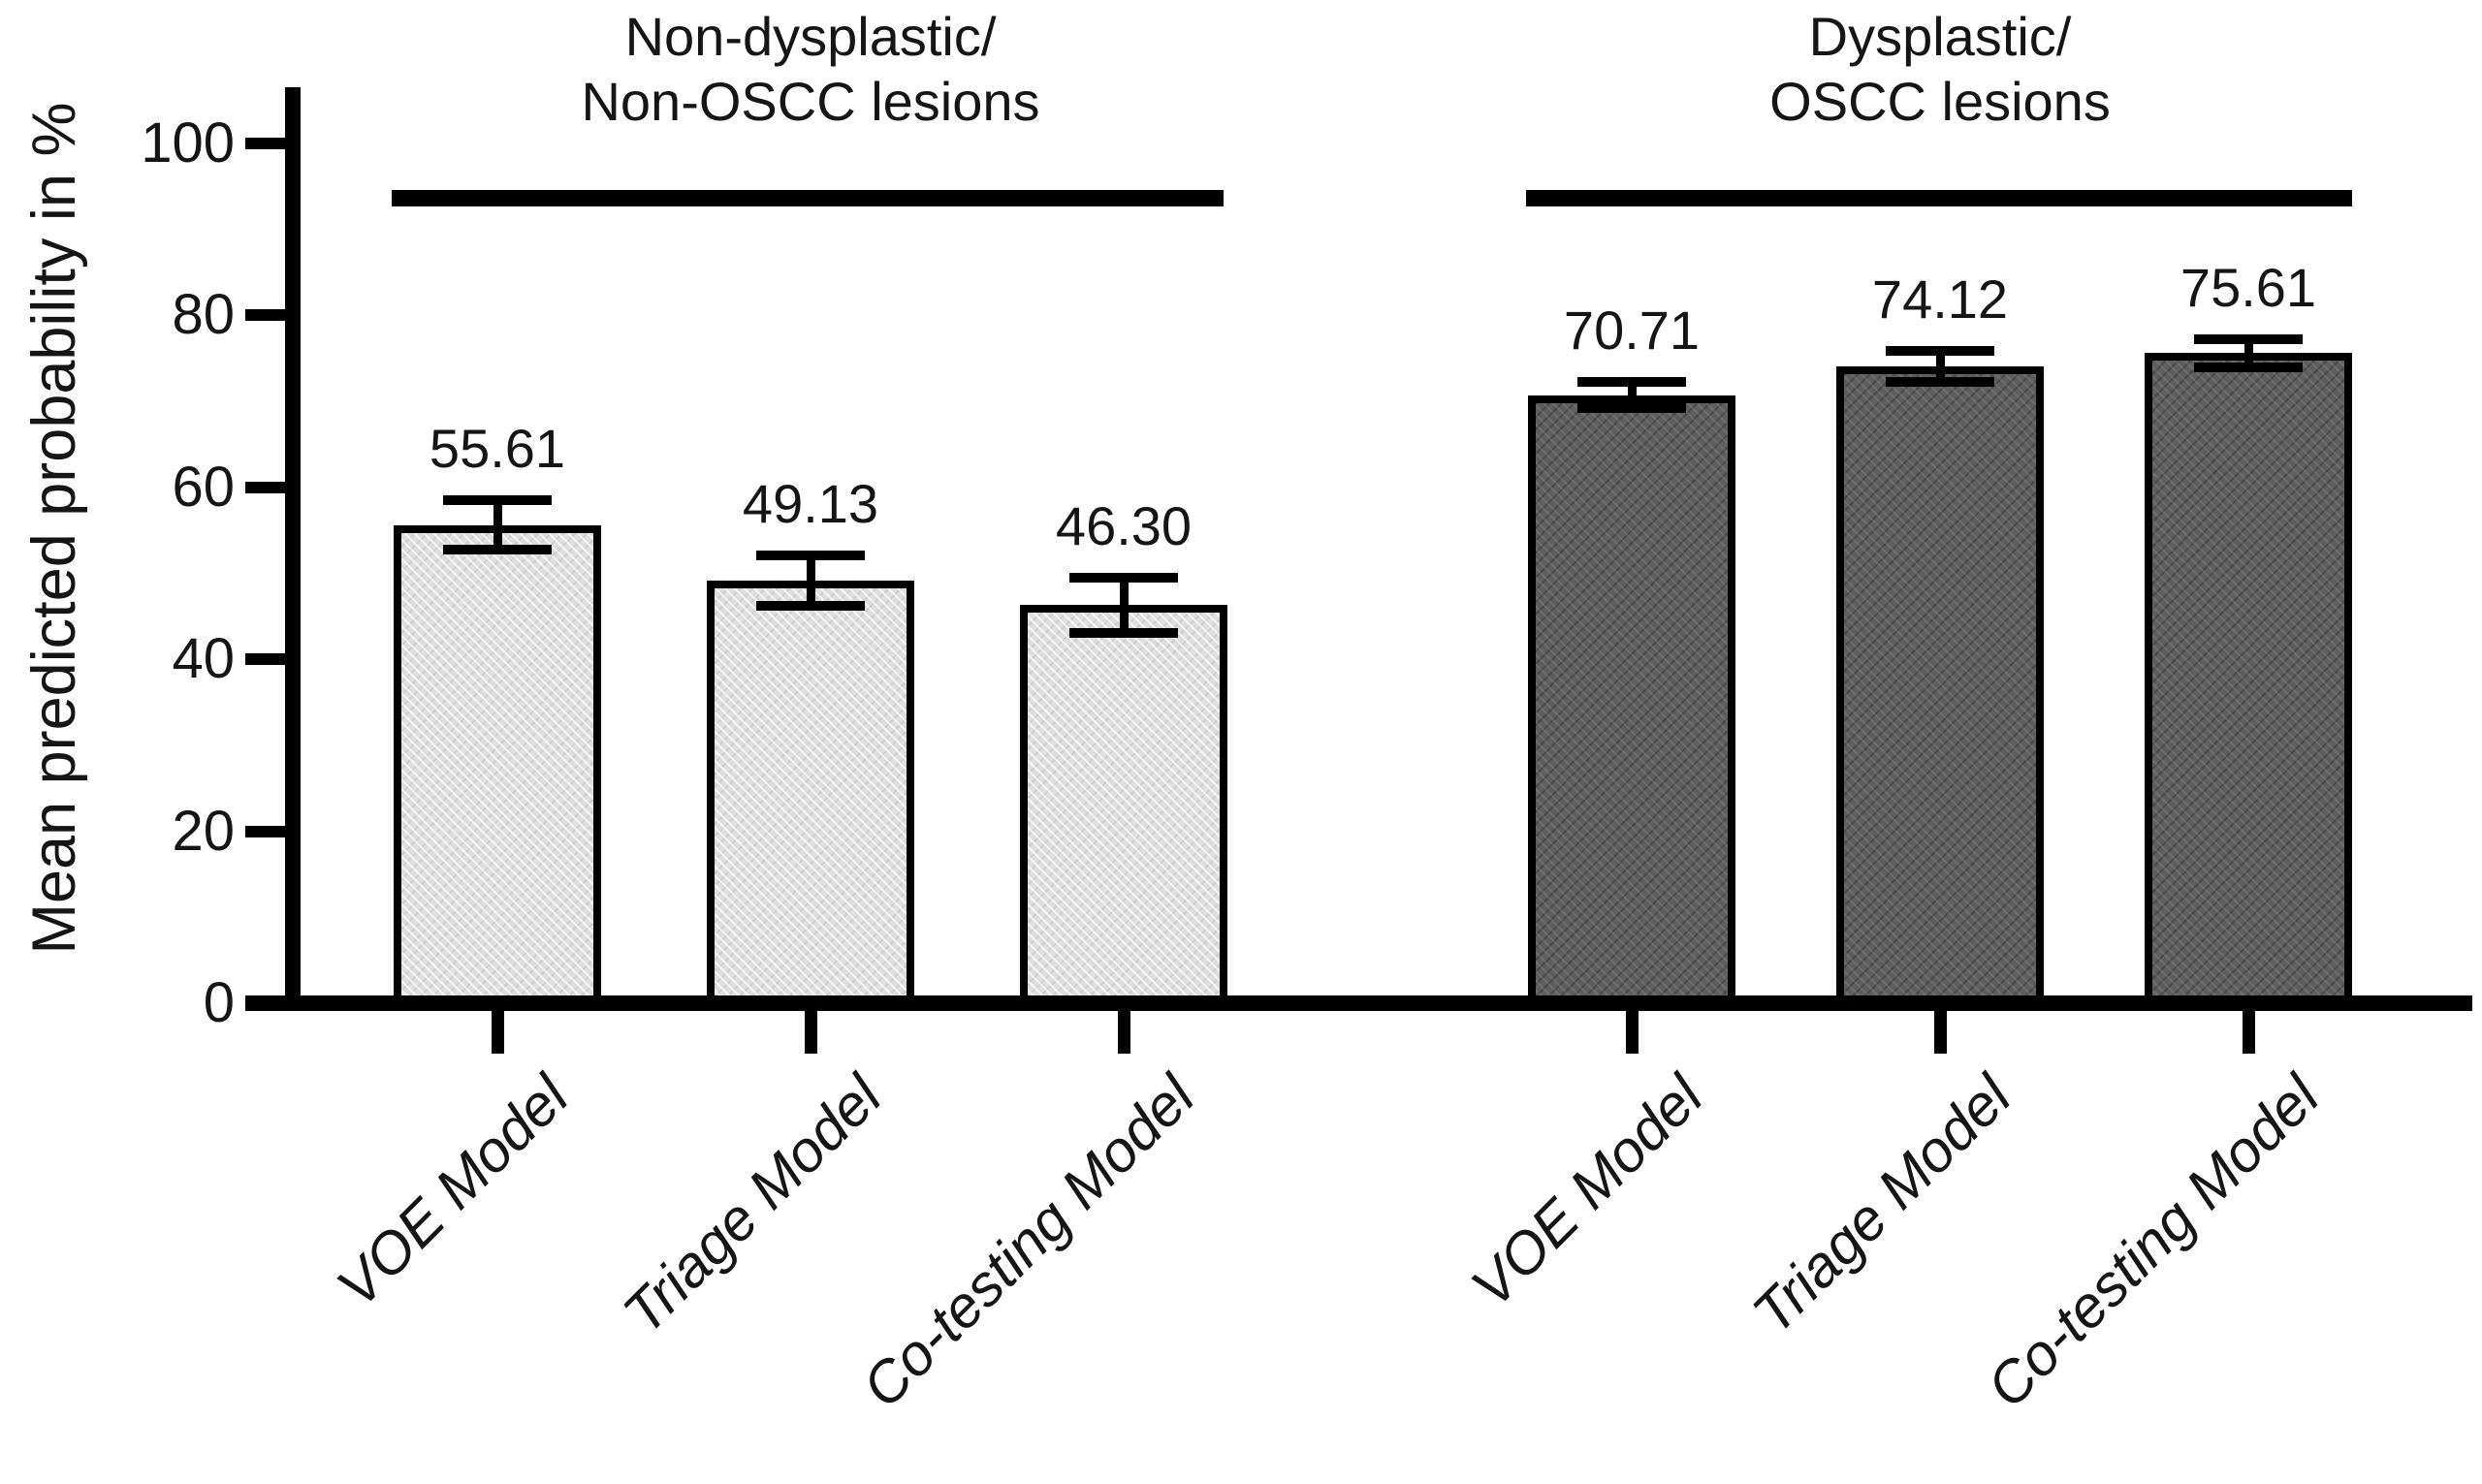 Image resolution: width=2482 pixels, height=1484 pixels. What do you see at coordinates (810, 69) in the screenshot?
I see `group-header-non-dysplastic: Non-dysplastic/ Non-OSCC lesions` at bounding box center [810, 69].